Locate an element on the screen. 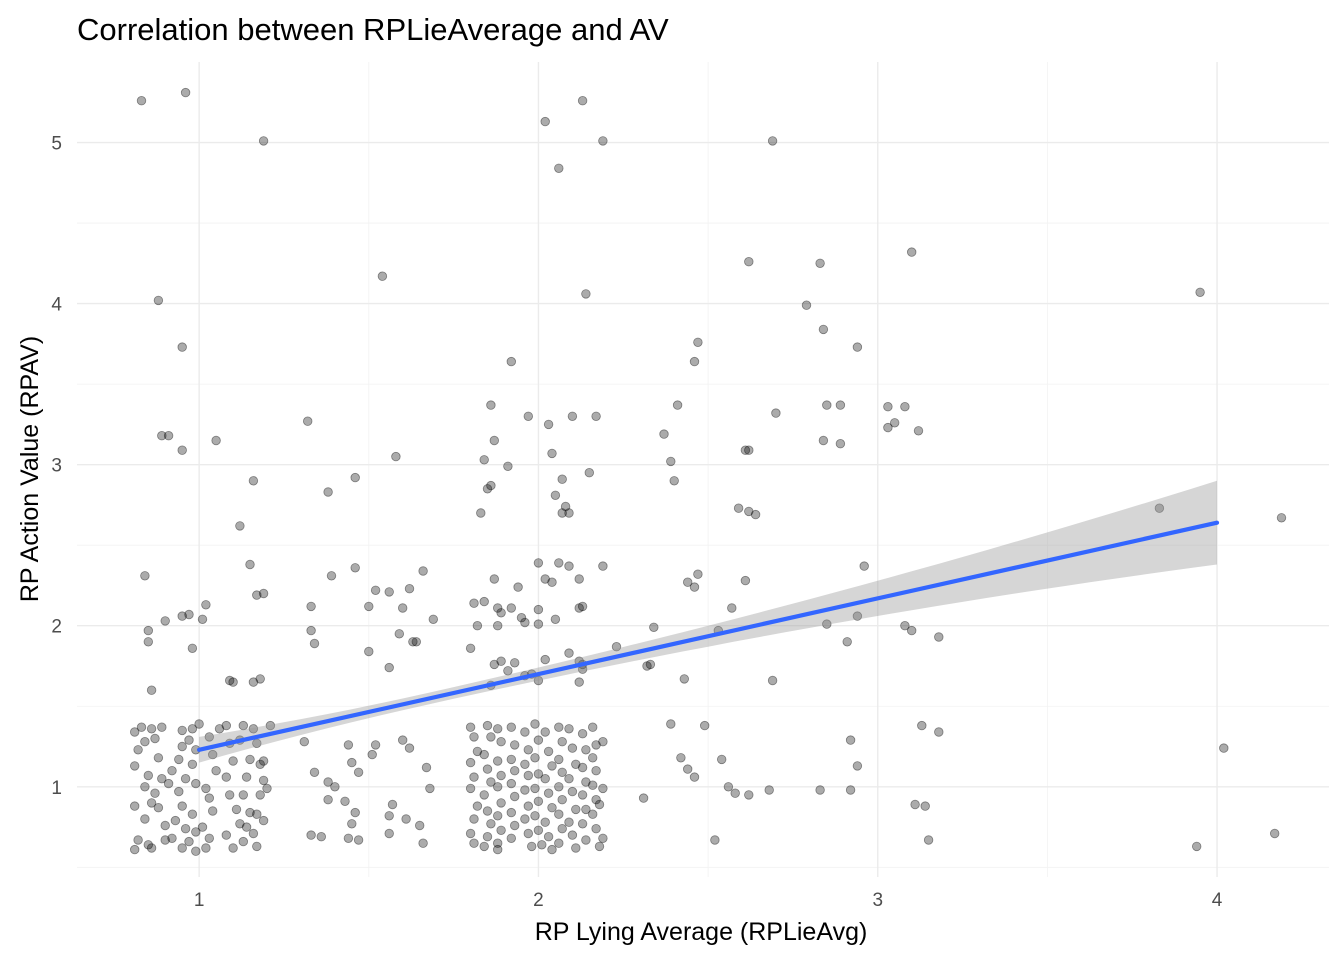 Image resolution: width=1344 pixels, height=960 pixels. x-tick-label: 1 is located at coordinates (199, 900).